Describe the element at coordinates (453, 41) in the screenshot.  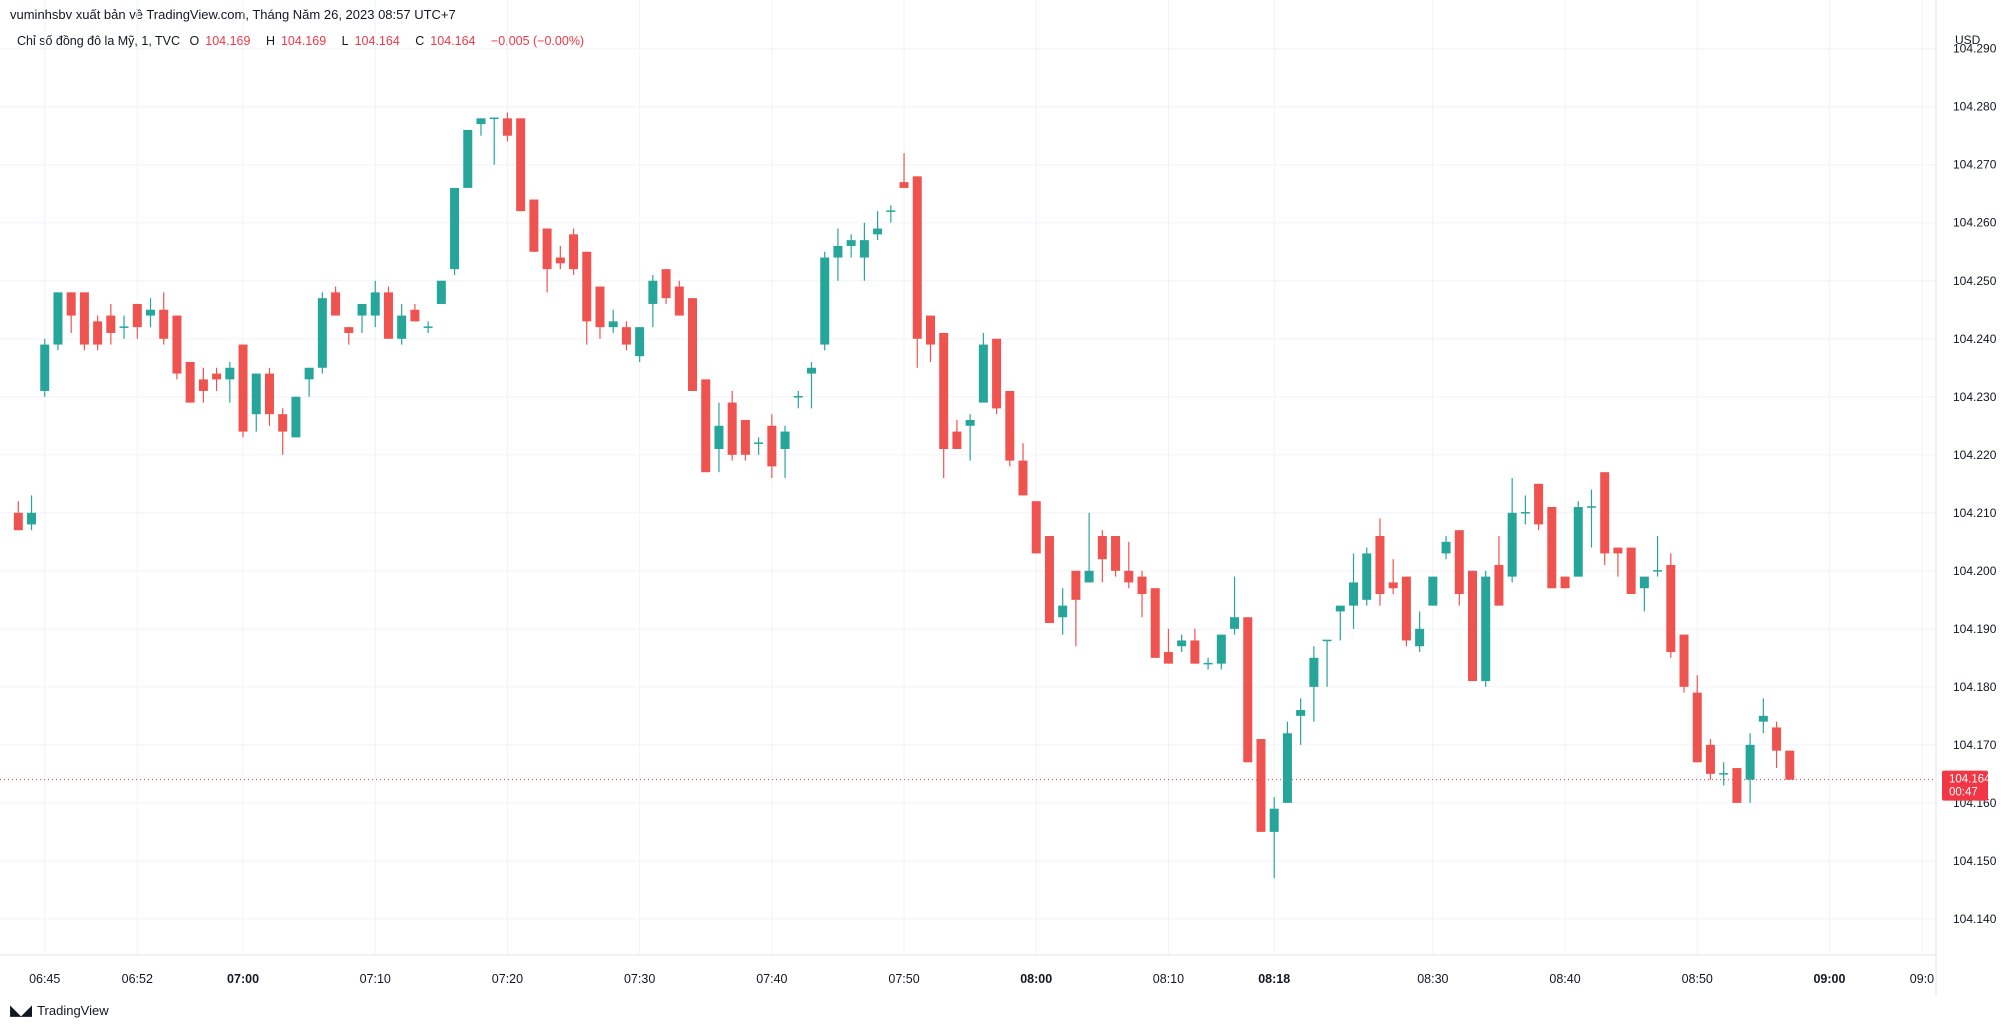
I see `legend-close-value: 104.164` at that location.